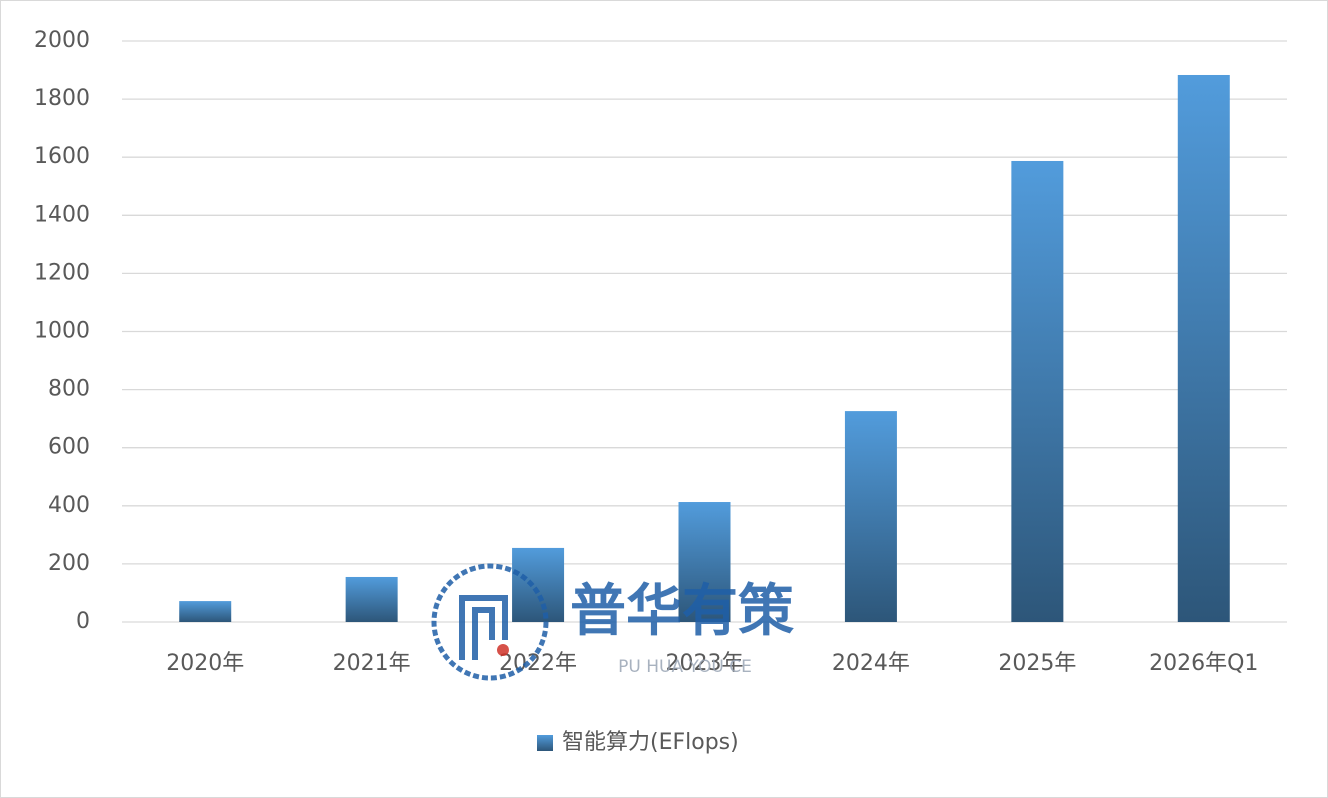 This screenshot has height=798, width=1328. Describe the element at coordinates (483, 627) in the screenshot. I see `watermark-logo-mark` at that location.